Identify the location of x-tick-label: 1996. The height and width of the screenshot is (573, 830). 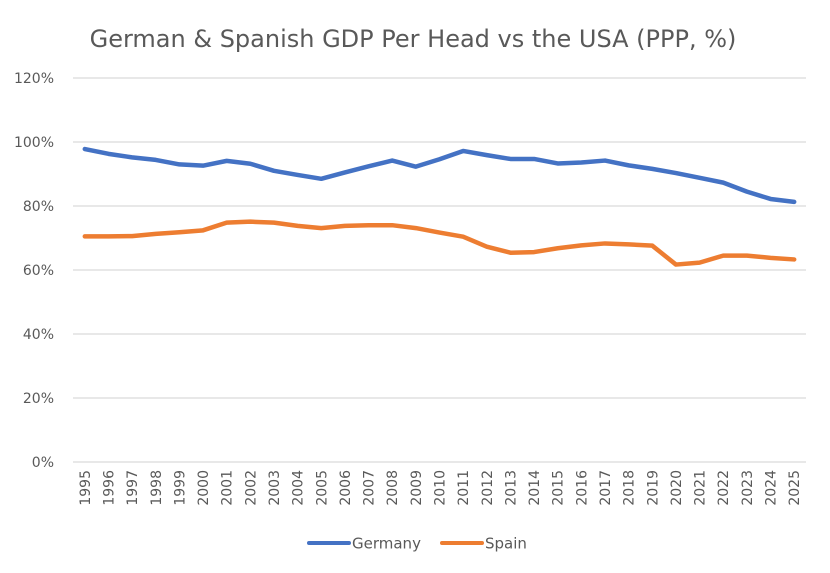
(109, 488).